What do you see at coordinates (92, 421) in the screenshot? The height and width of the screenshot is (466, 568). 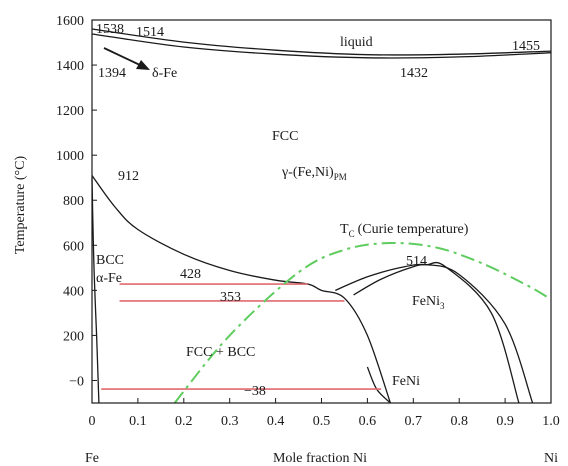 I see `x-tick-label: 0` at bounding box center [92, 421].